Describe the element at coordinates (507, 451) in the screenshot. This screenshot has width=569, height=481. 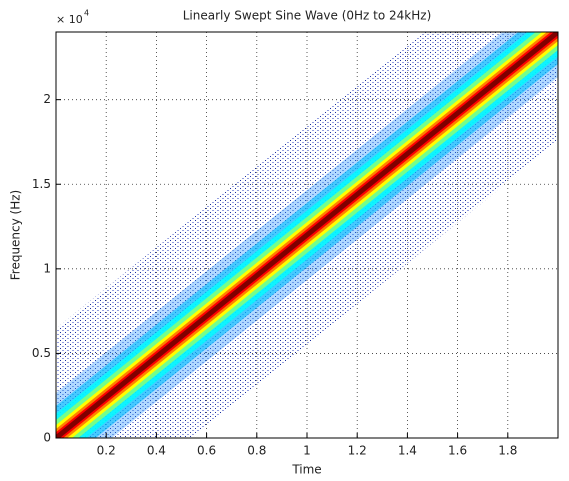
I see `x-tick-label: 1.8` at that location.